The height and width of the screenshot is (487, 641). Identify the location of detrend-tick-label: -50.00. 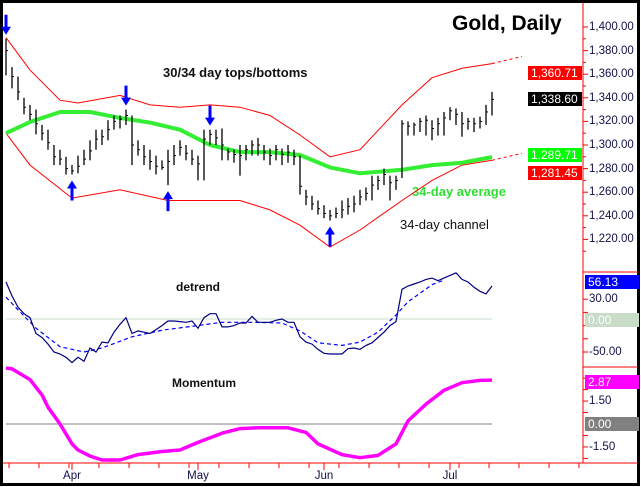
(605, 352).